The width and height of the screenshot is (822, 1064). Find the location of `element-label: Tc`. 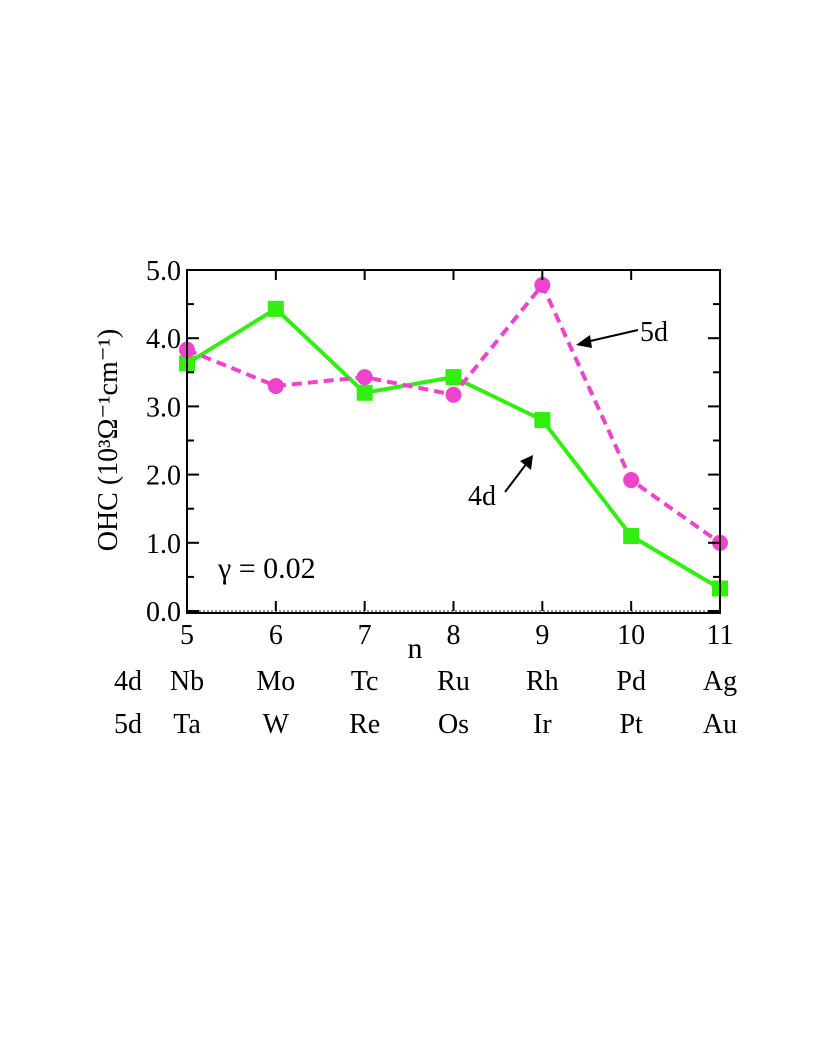

element-label: Tc is located at coordinates (365, 681).